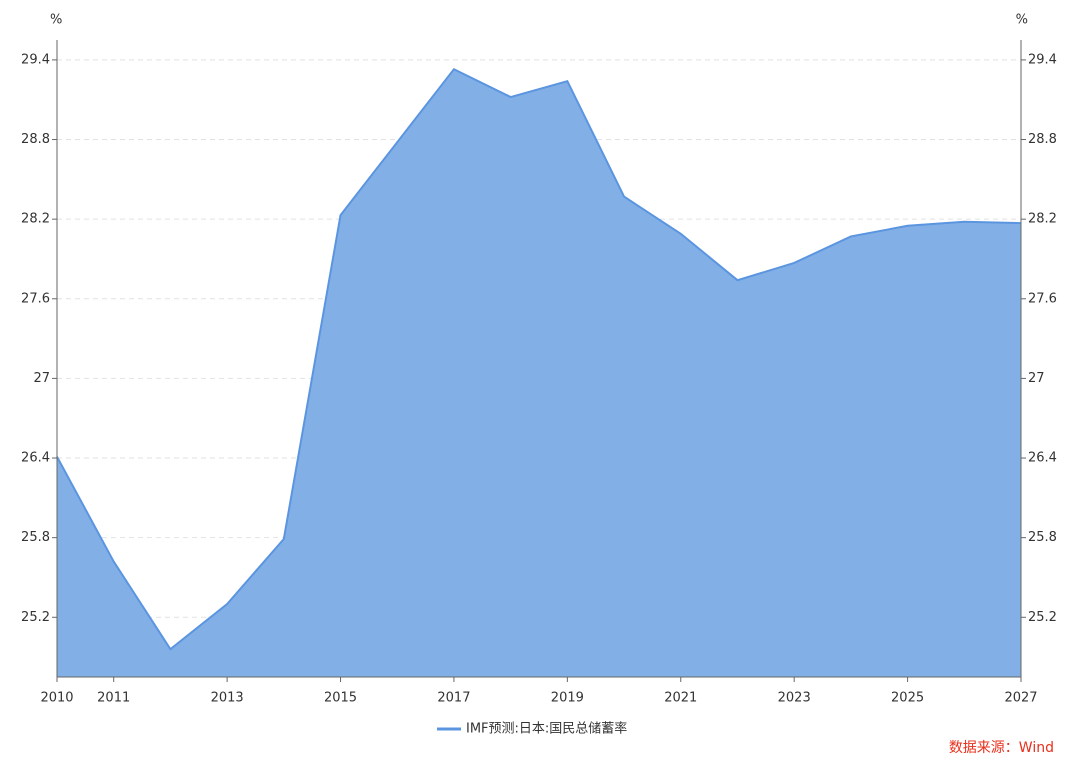 Image resolution: width=1080 pixels, height=765 pixels. Describe the element at coordinates (1042, 219) in the screenshot. I see `y2-tick-label: 28.2` at that location.